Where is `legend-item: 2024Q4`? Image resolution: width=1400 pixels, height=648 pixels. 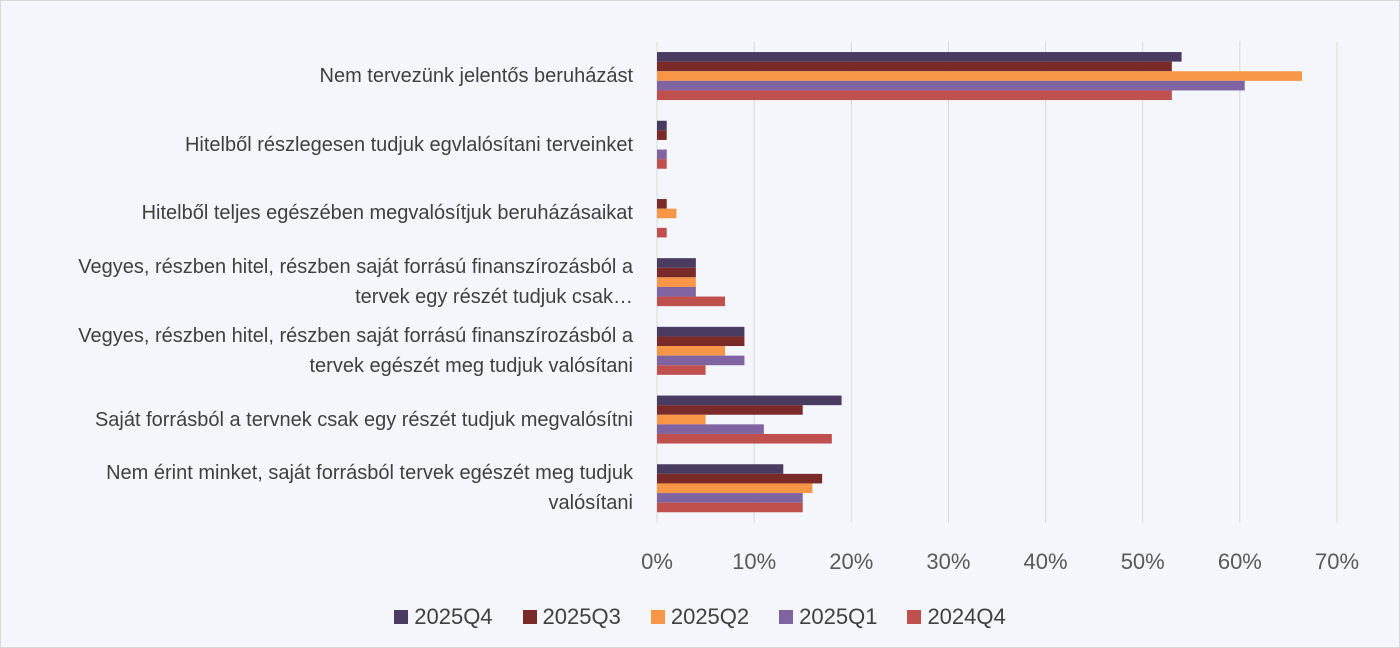 legend-item: 2024Q4 is located at coordinates (956, 617).